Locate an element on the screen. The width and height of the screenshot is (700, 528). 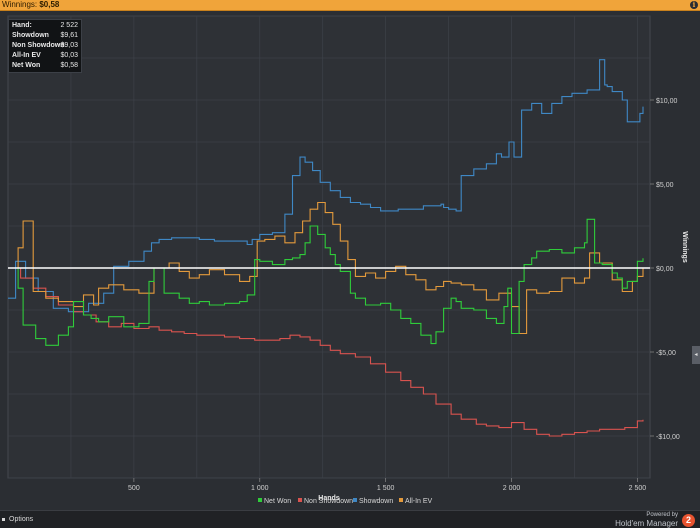
legend-label: Net Won is located at coordinates (277, 501).